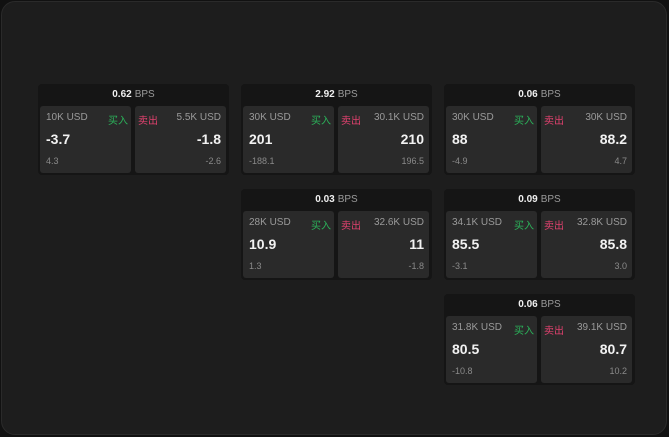  I want to click on buy-panel: 30K USD 买入 201 -188.1, so click(288, 139).